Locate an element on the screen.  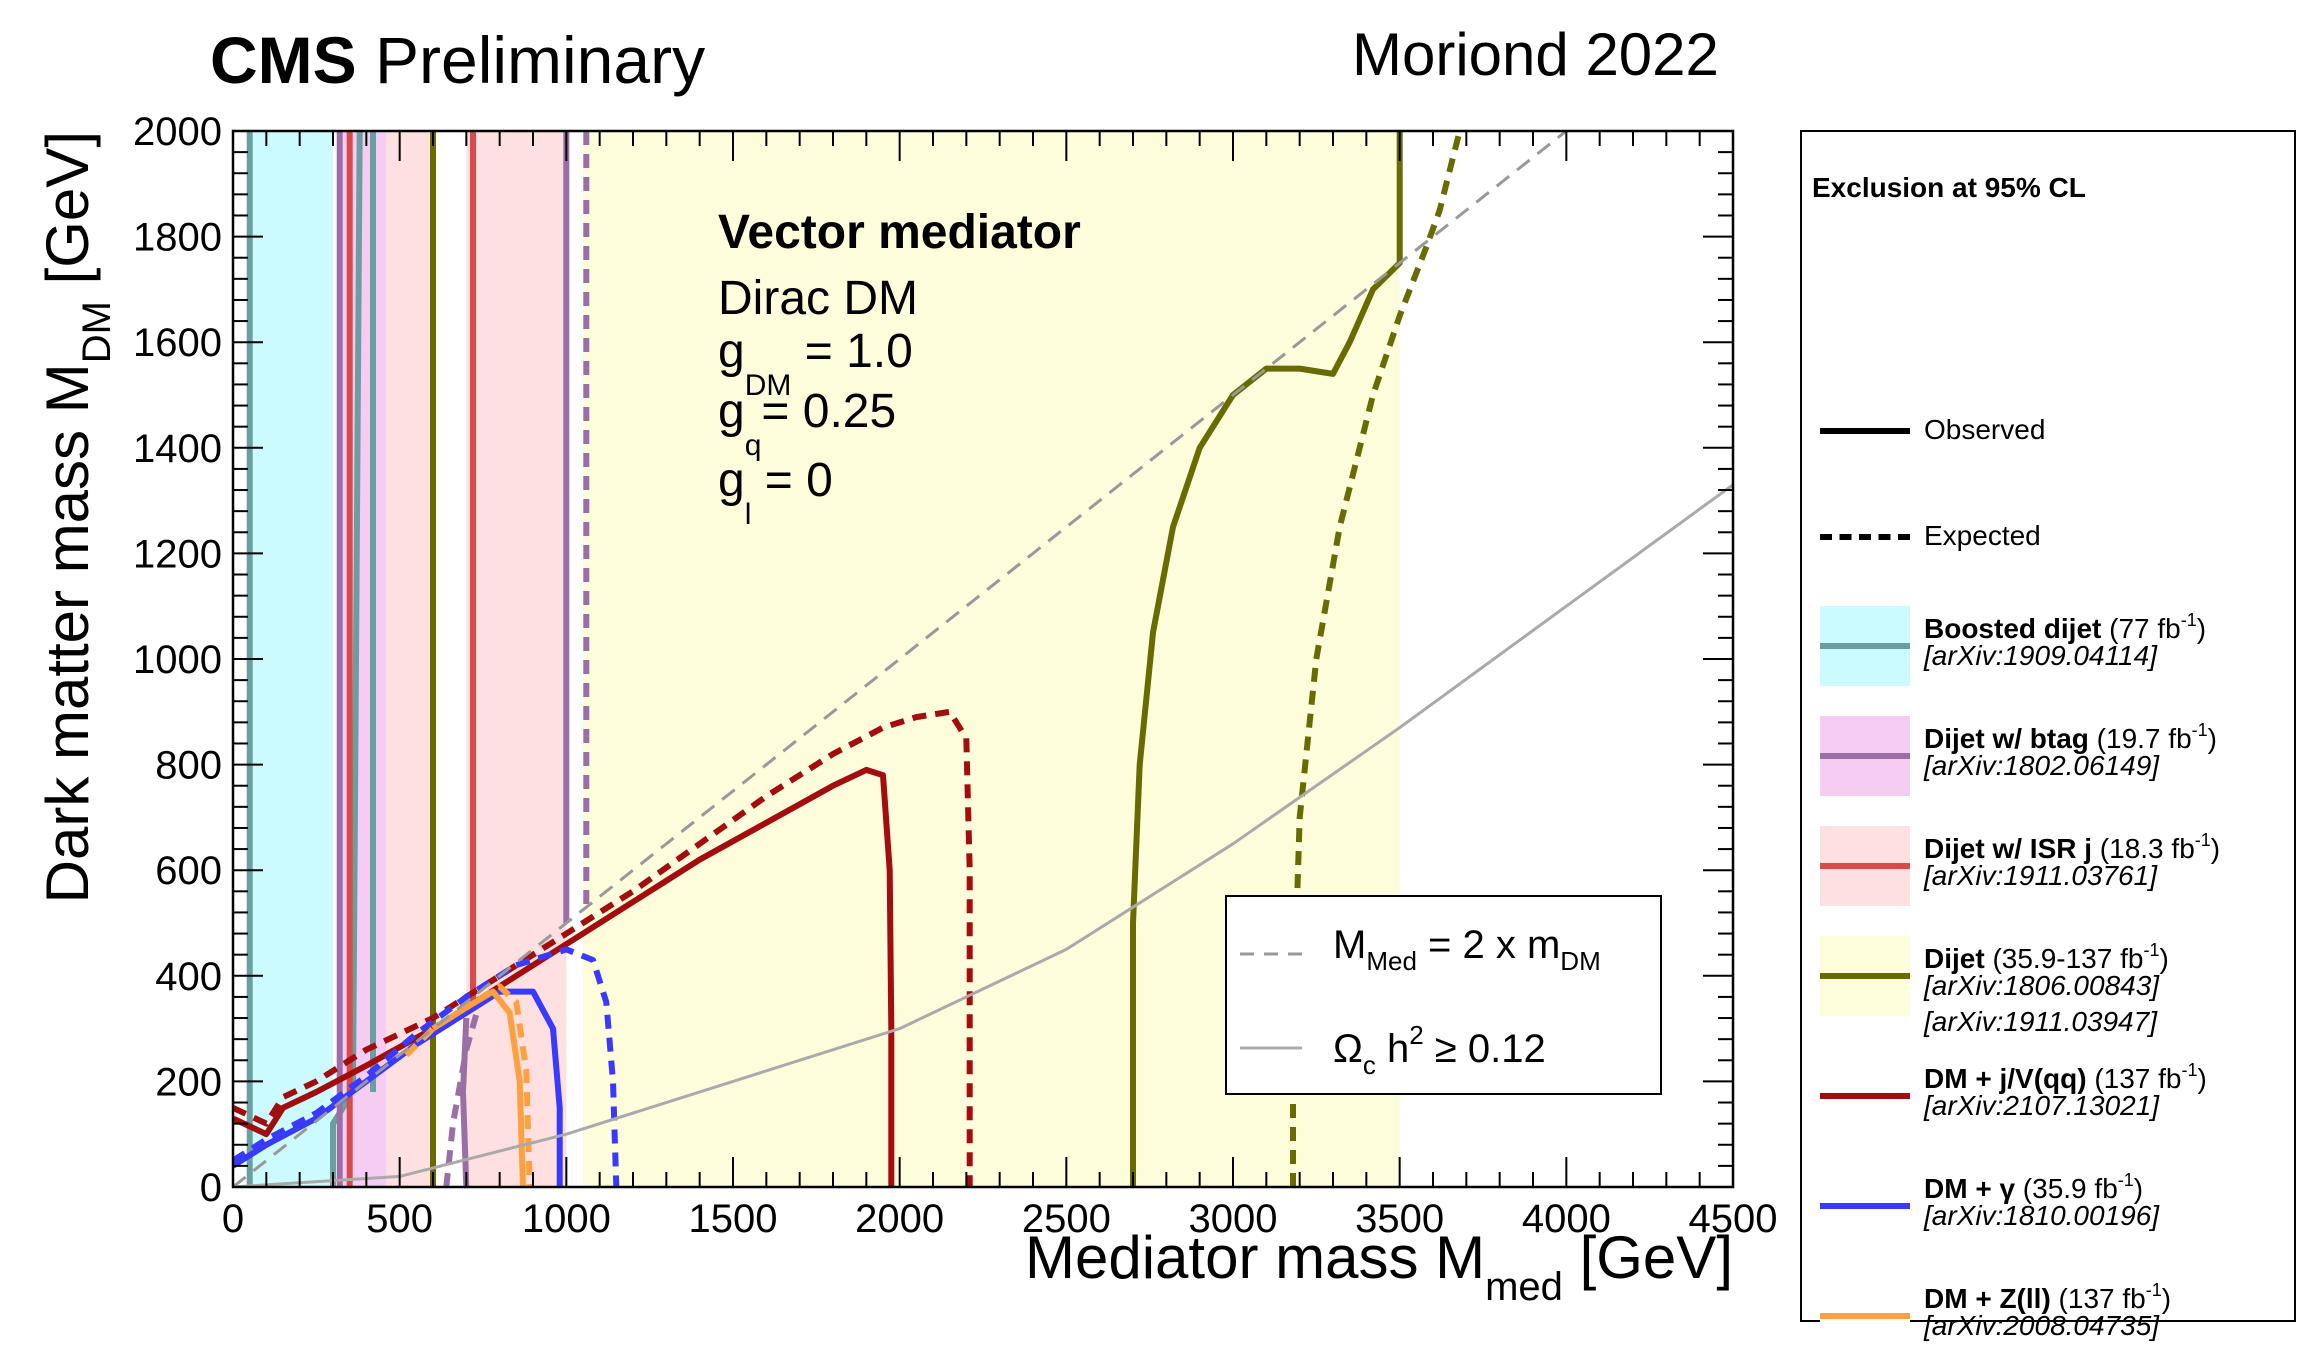
y-tick-label: 400 is located at coordinates (188, 977).